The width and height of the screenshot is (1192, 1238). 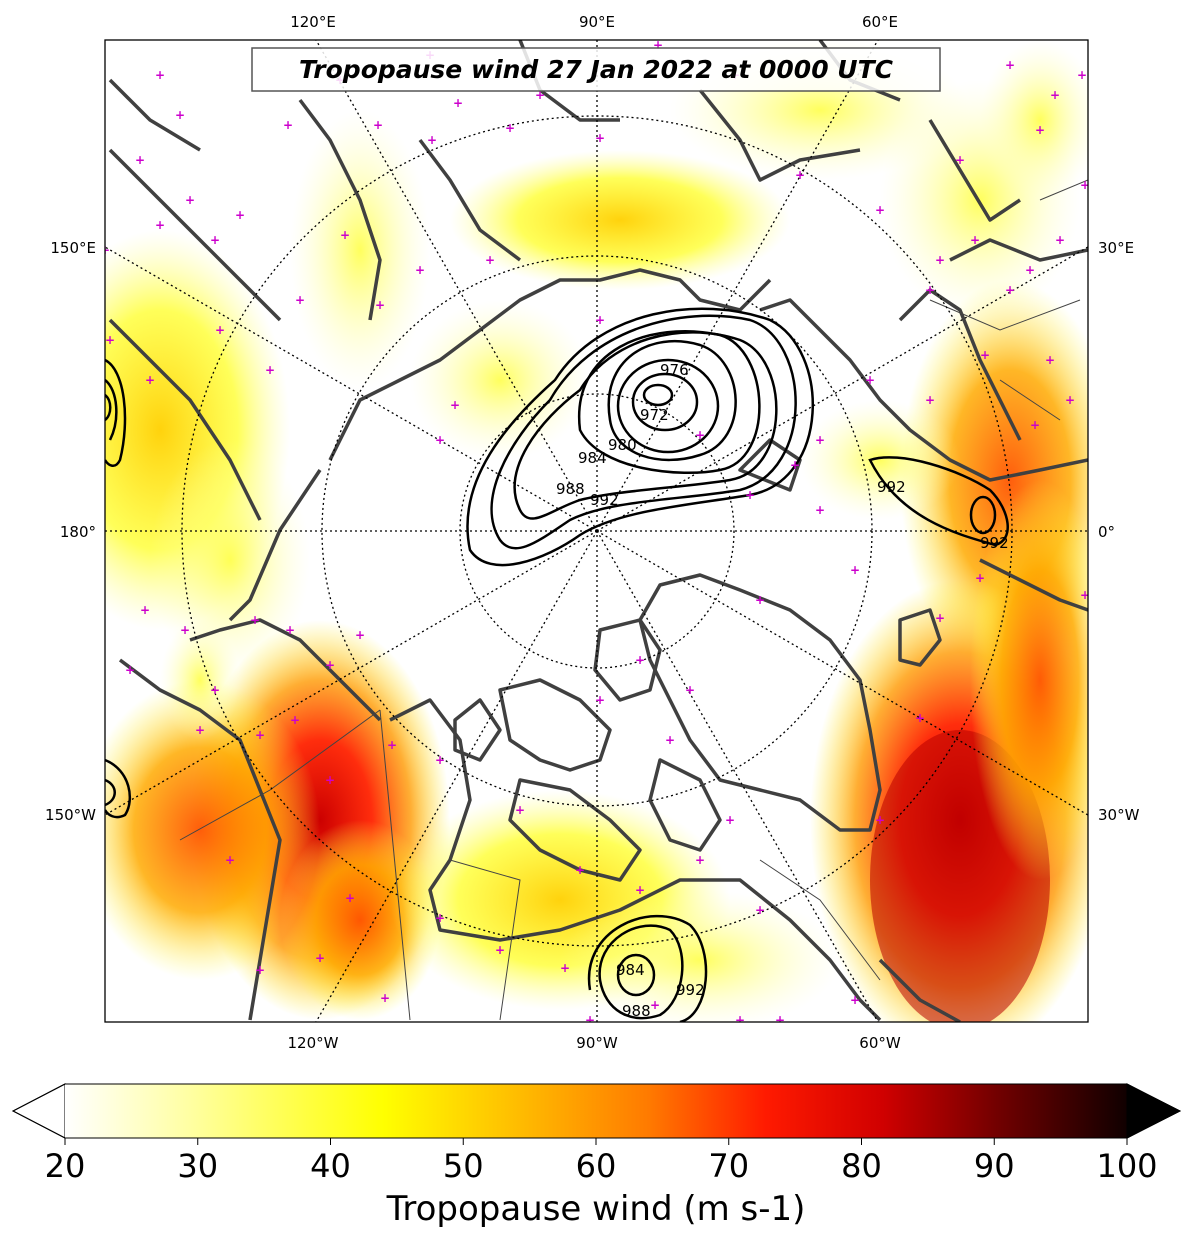 I want to click on lon-label-top: 60°E, so click(x=880, y=22).